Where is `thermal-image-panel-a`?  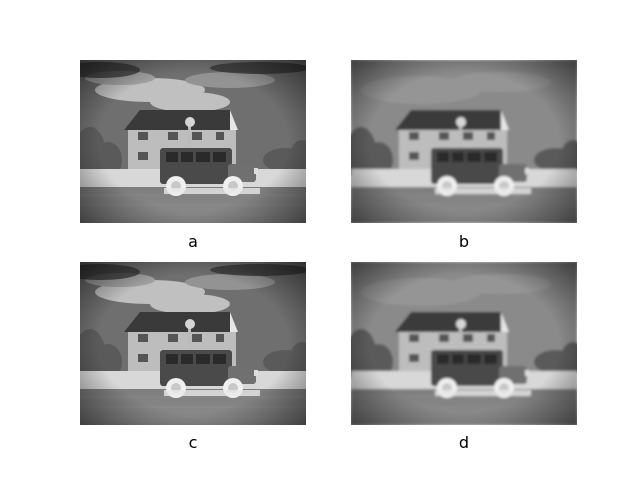 thermal-image-panel-a is located at coordinates (193, 141).